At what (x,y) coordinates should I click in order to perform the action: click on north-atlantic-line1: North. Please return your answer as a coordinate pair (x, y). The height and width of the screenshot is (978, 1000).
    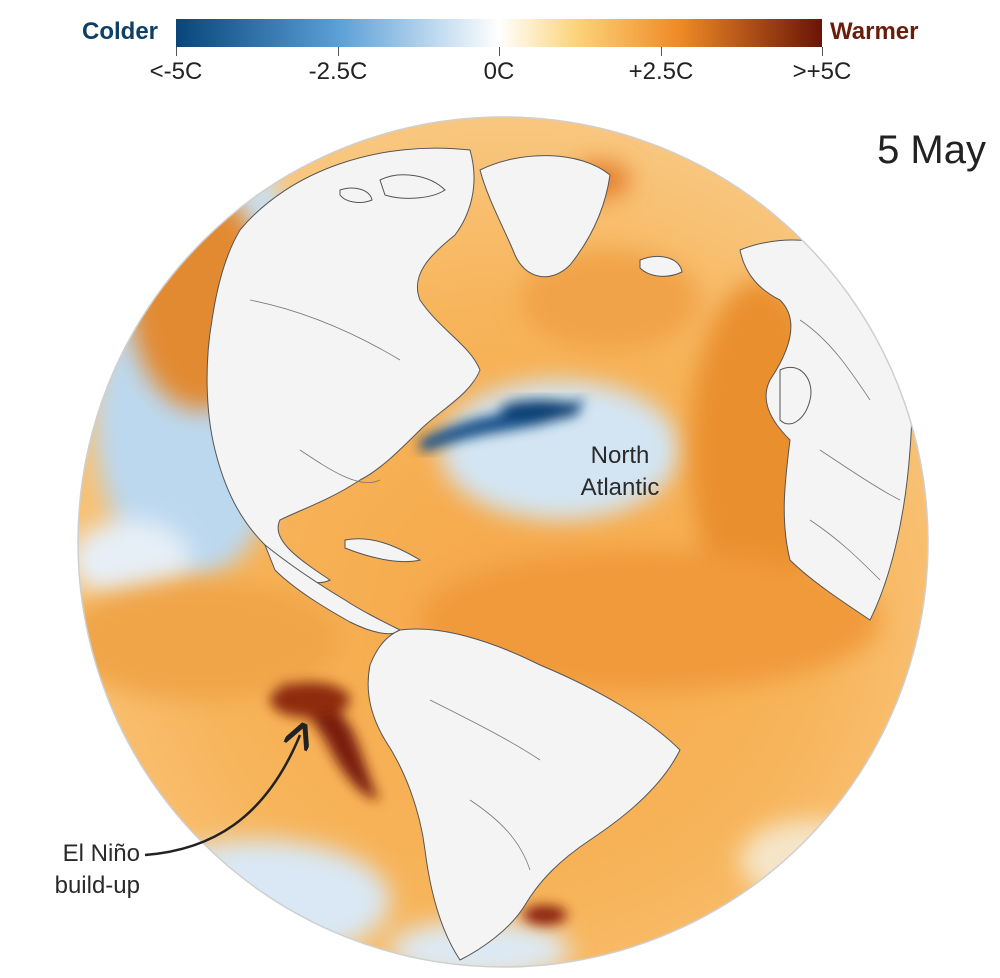
    Looking at the image, I should click on (620, 455).